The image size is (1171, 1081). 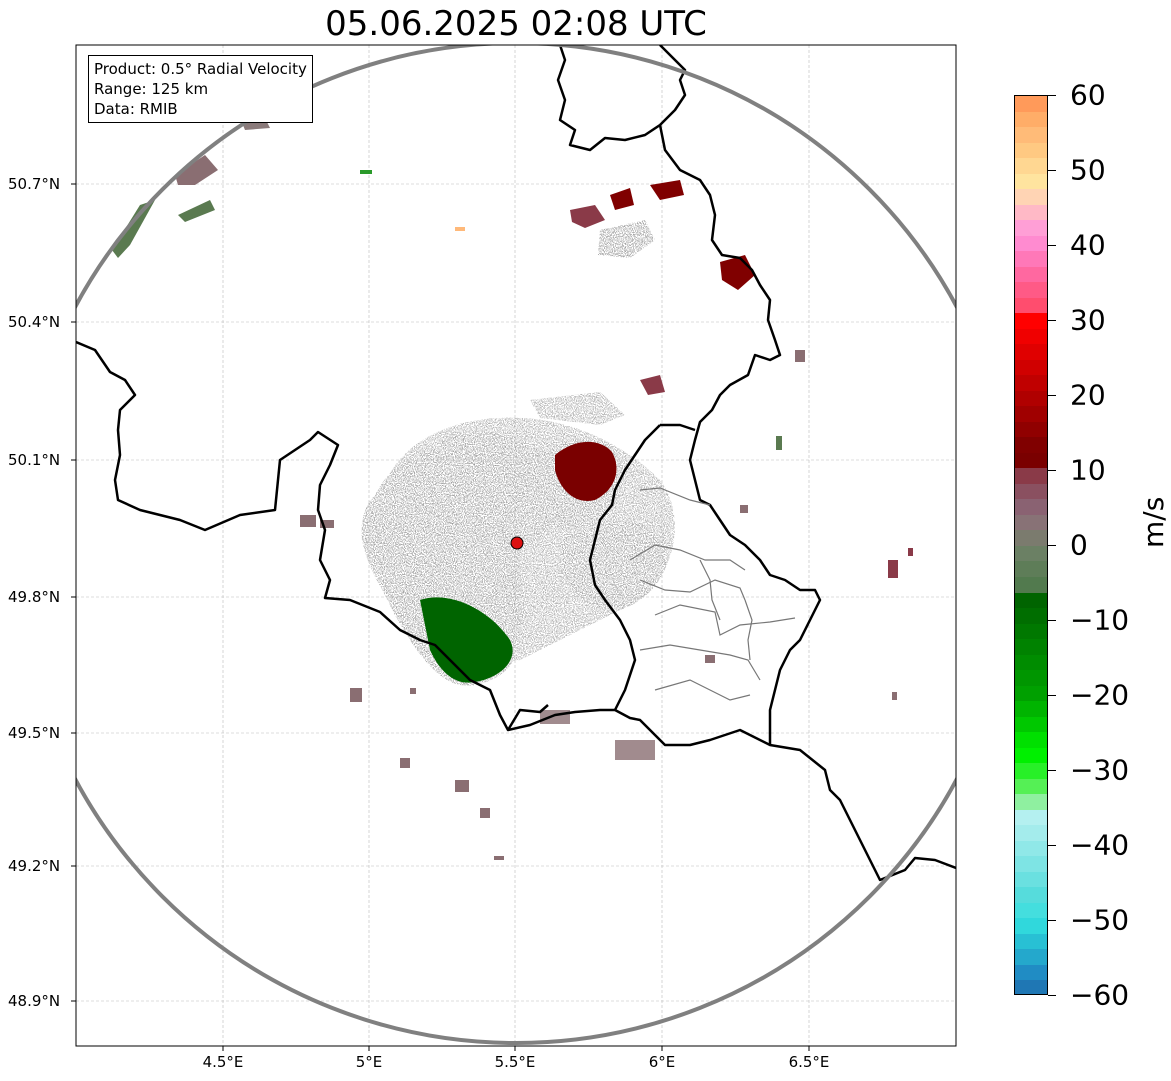 What do you see at coordinates (369, 1062) in the screenshot?
I see `lon-label: 5°E` at bounding box center [369, 1062].